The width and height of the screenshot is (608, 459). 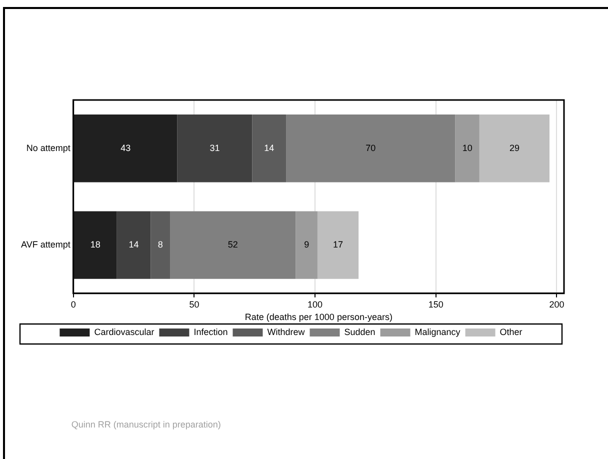 I want to click on x-tick-label: 200, so click(x=556, y=304).